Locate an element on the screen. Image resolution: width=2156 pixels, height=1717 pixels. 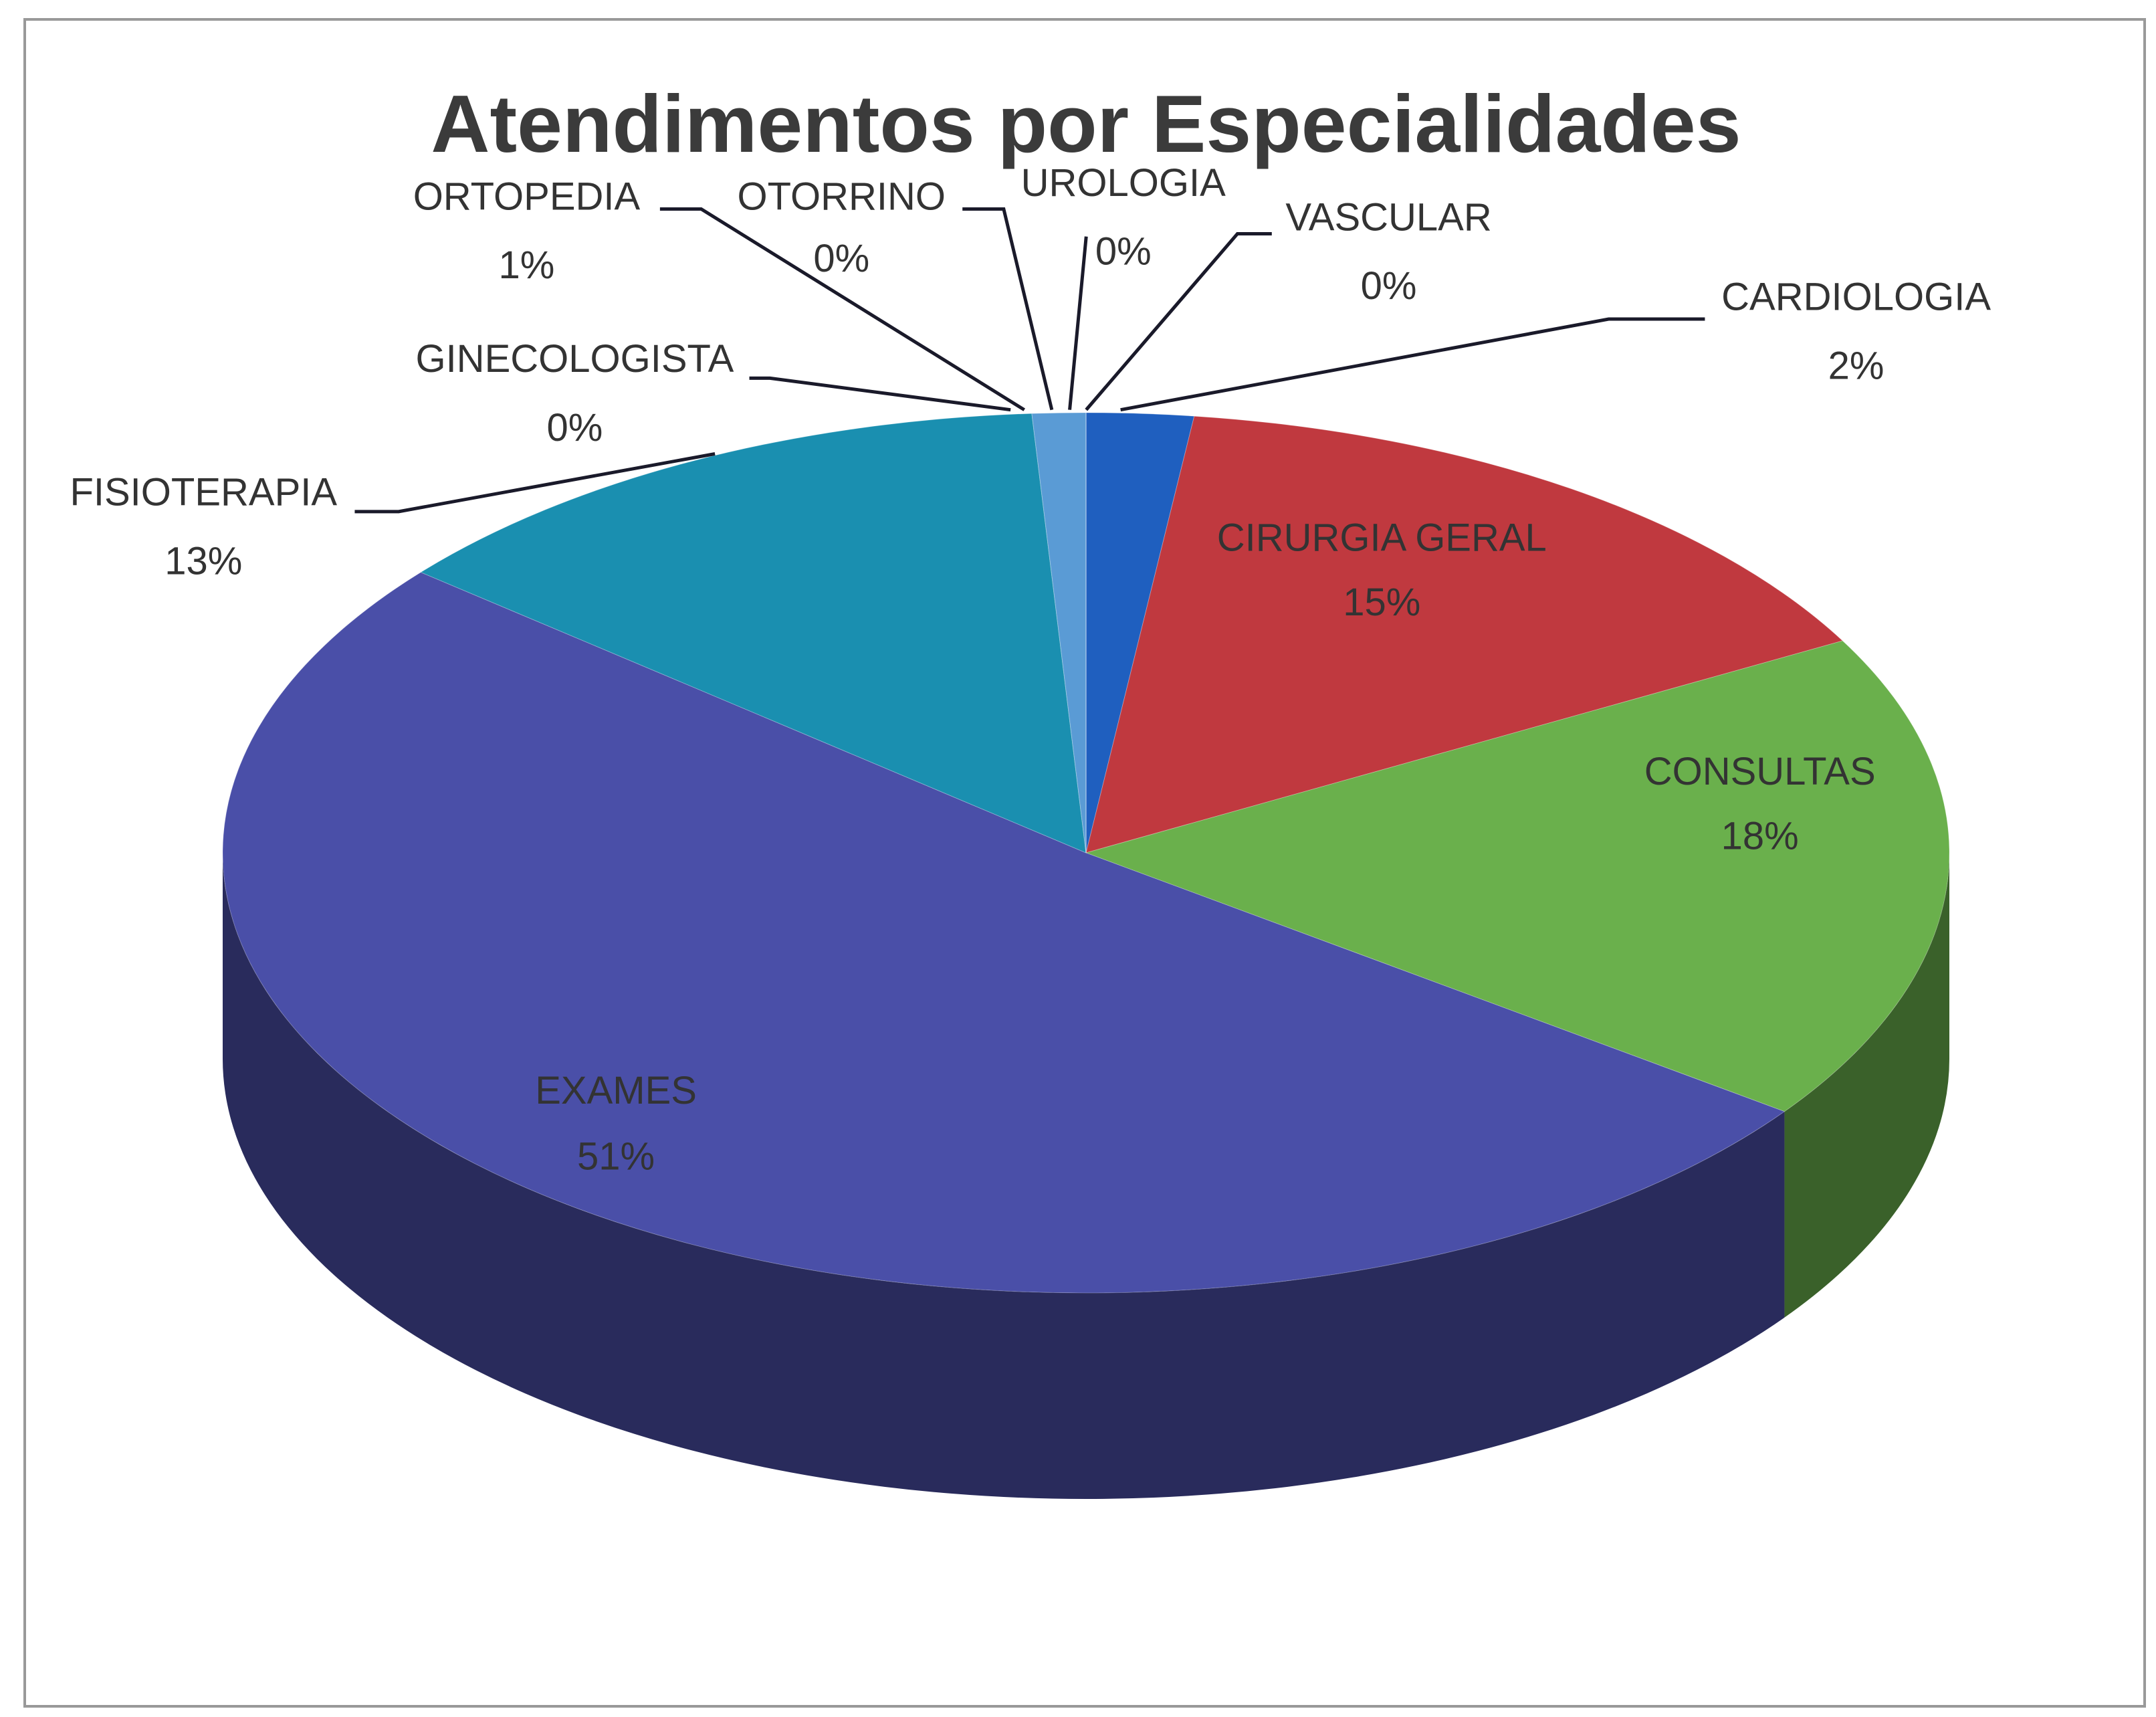
value-label: 2% is located at coordinates (1856, 365).